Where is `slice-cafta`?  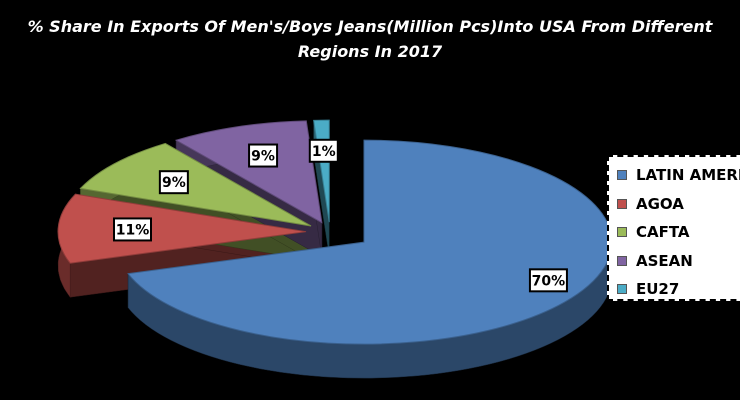
slice-cafta is located at coordinates (195, 184).